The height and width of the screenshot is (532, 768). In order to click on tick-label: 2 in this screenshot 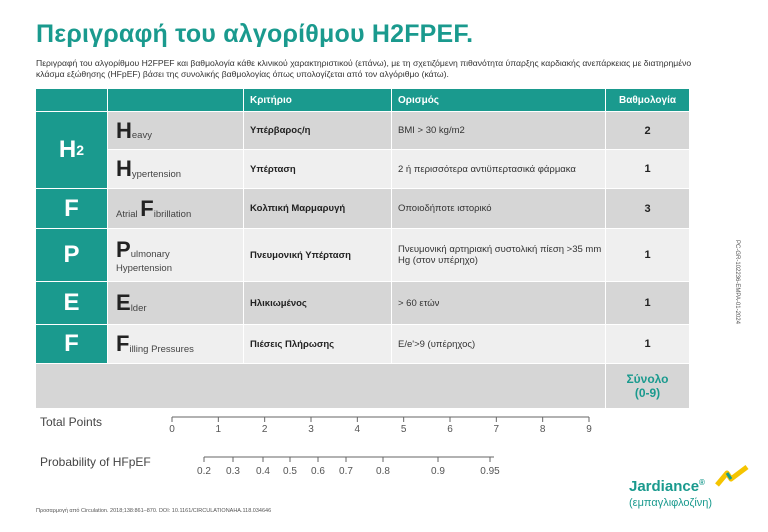, I will do `click(265, 429)`.